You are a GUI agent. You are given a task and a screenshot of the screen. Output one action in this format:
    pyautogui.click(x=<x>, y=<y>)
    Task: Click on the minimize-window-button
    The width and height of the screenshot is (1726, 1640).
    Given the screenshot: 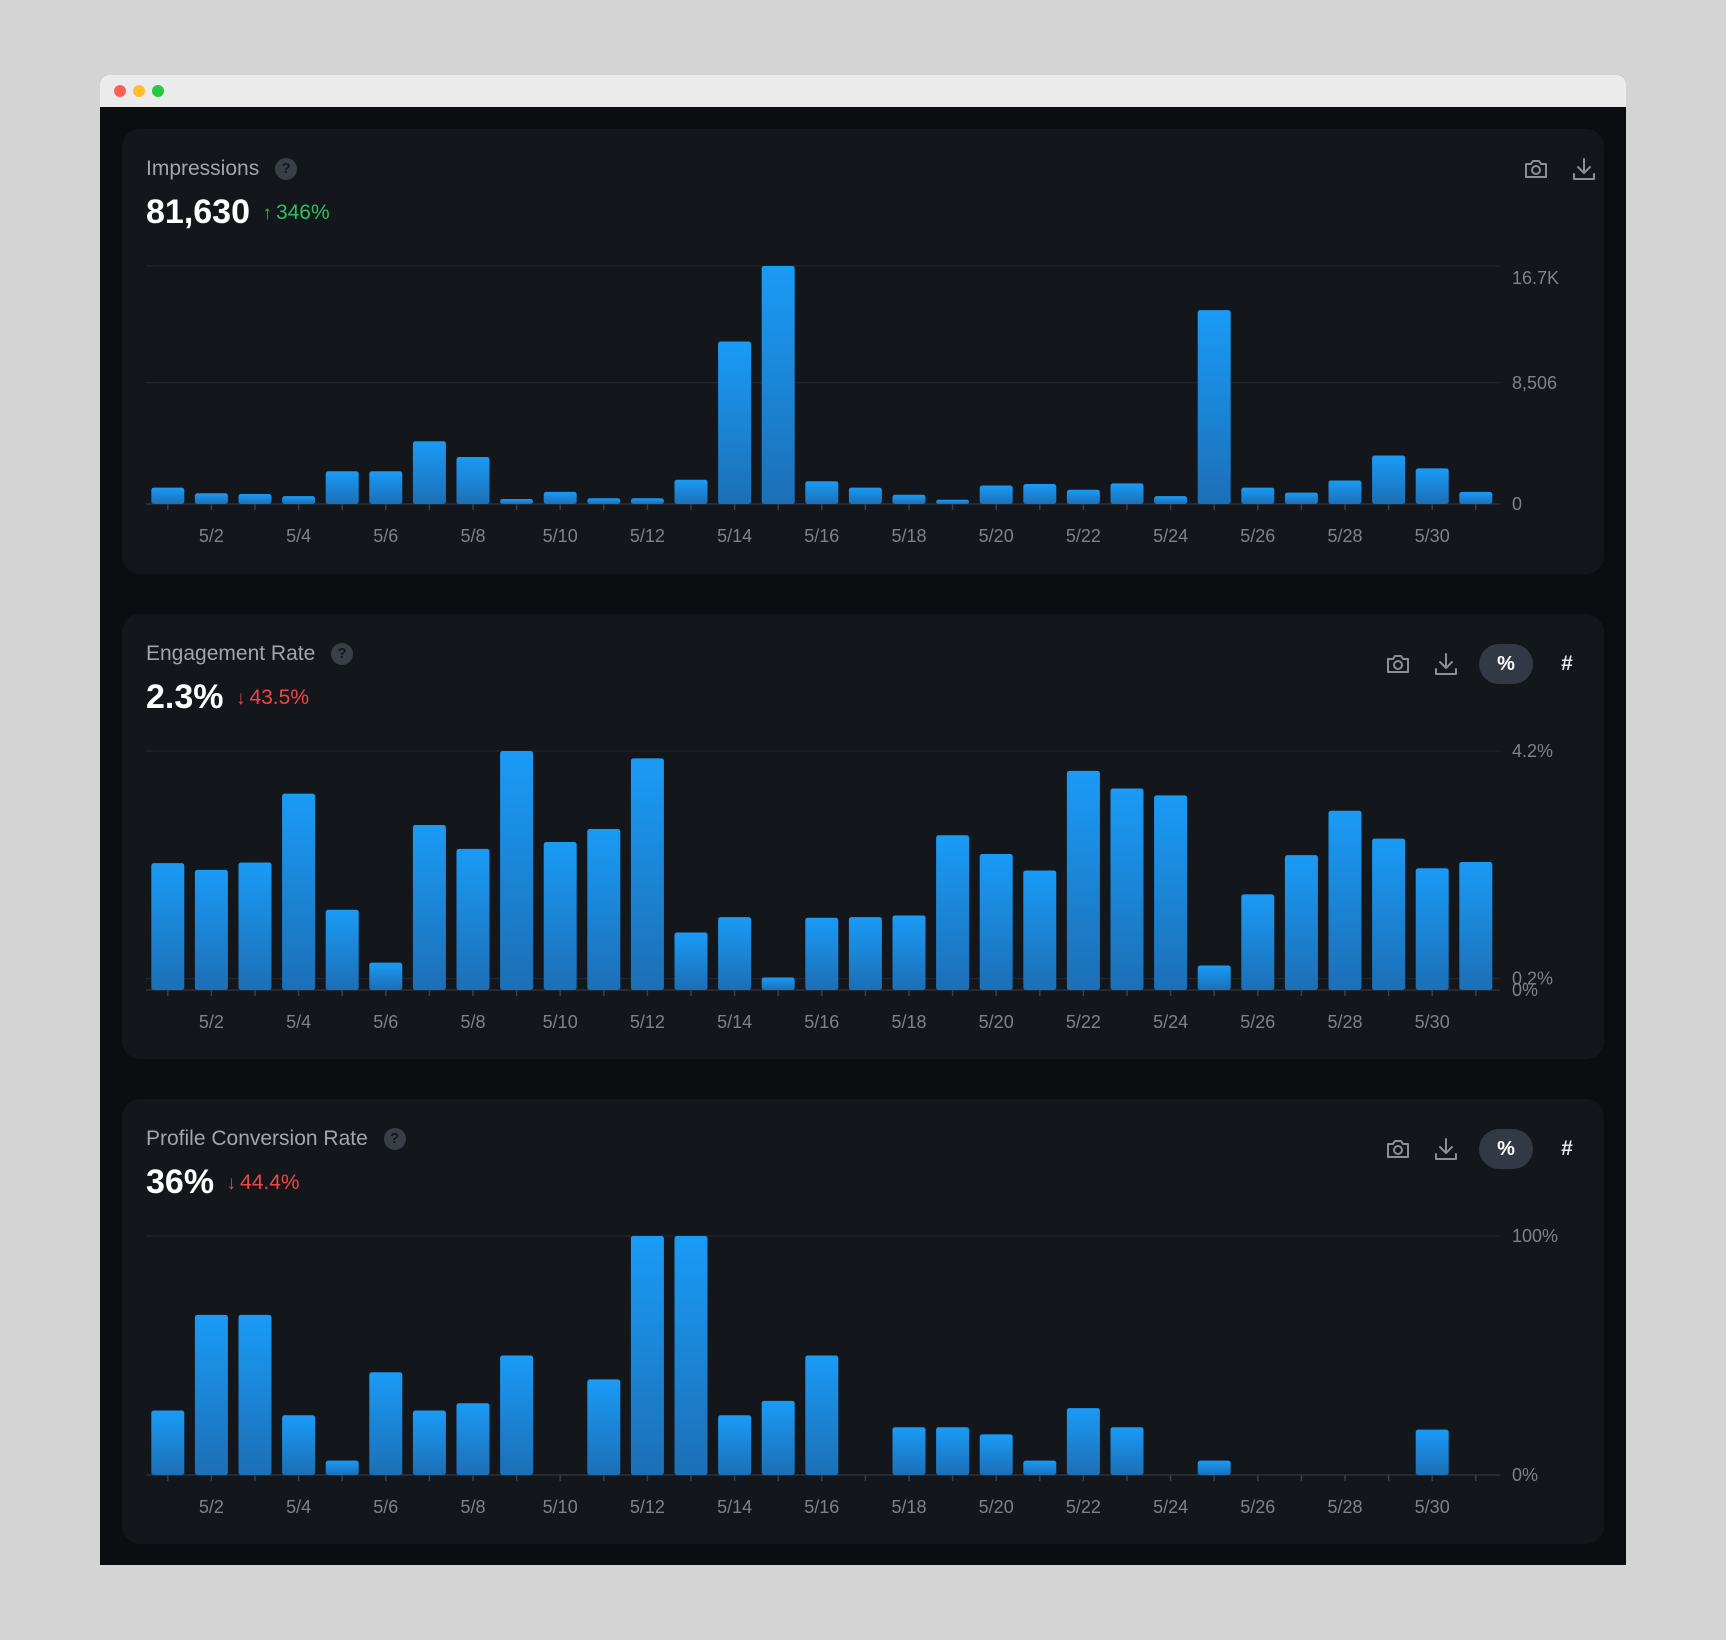 What is the action you would take?
    pyautogui.click(x=139, y=91)
    